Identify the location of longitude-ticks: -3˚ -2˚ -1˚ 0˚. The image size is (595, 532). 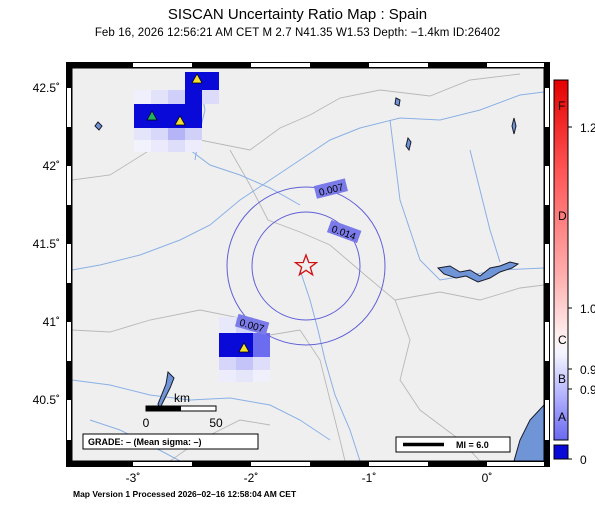
(309, 478).